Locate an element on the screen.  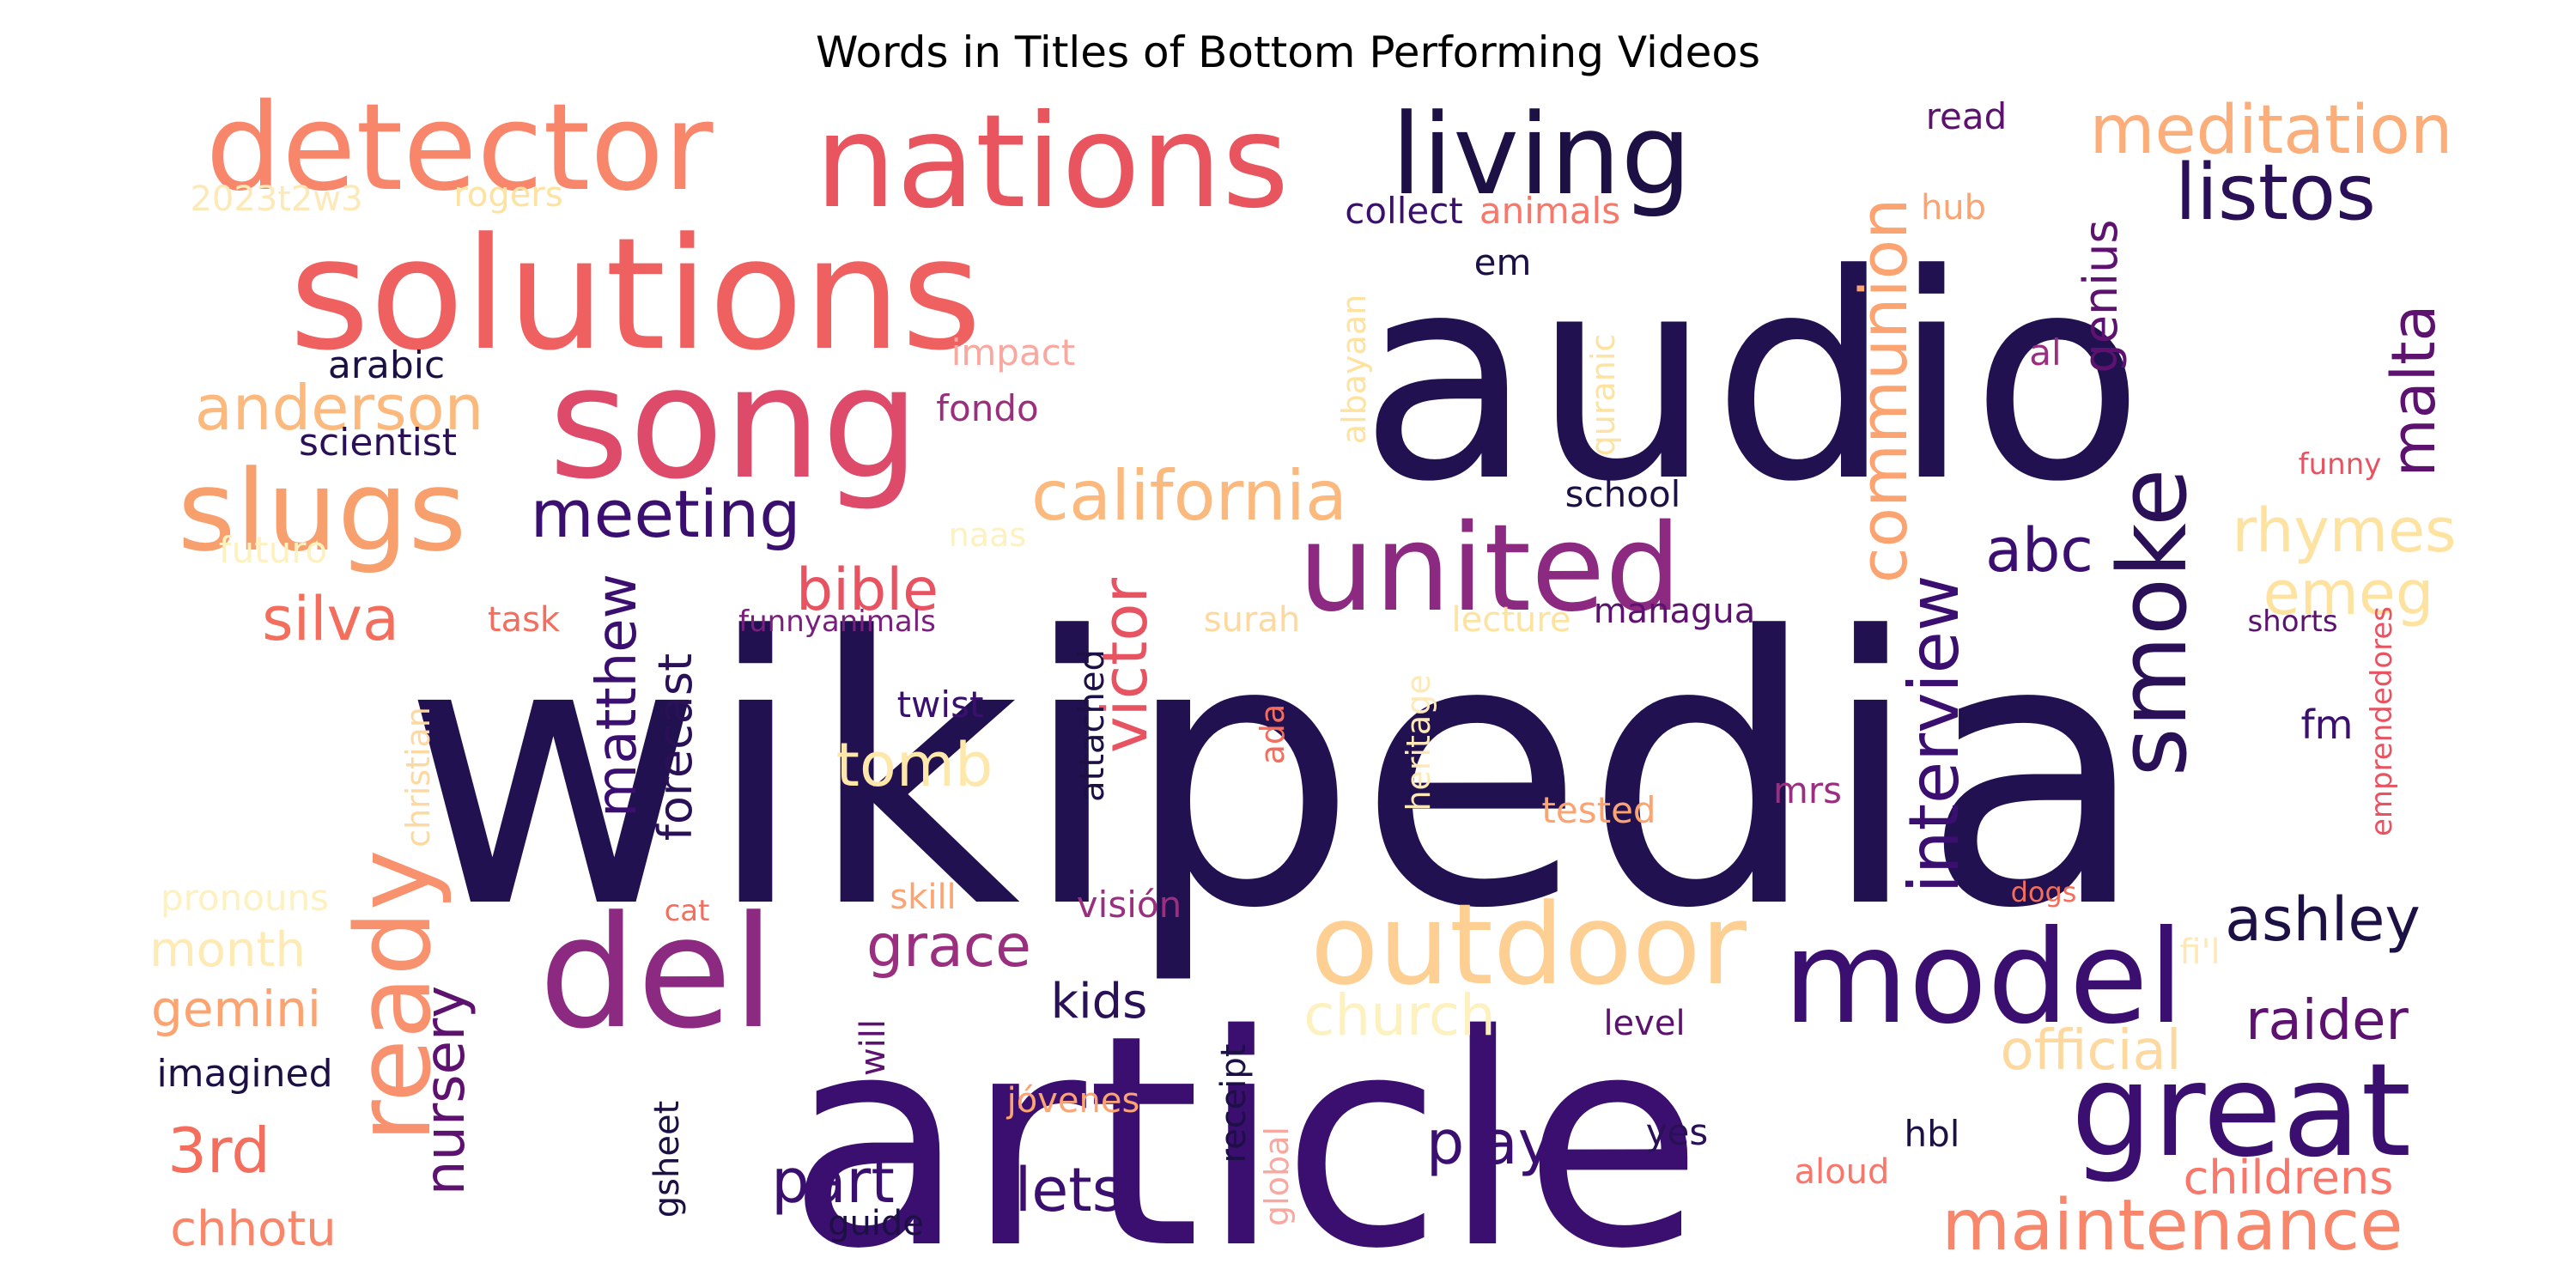
word-rhymes: rhymes is located at coordinates (2344, 530).